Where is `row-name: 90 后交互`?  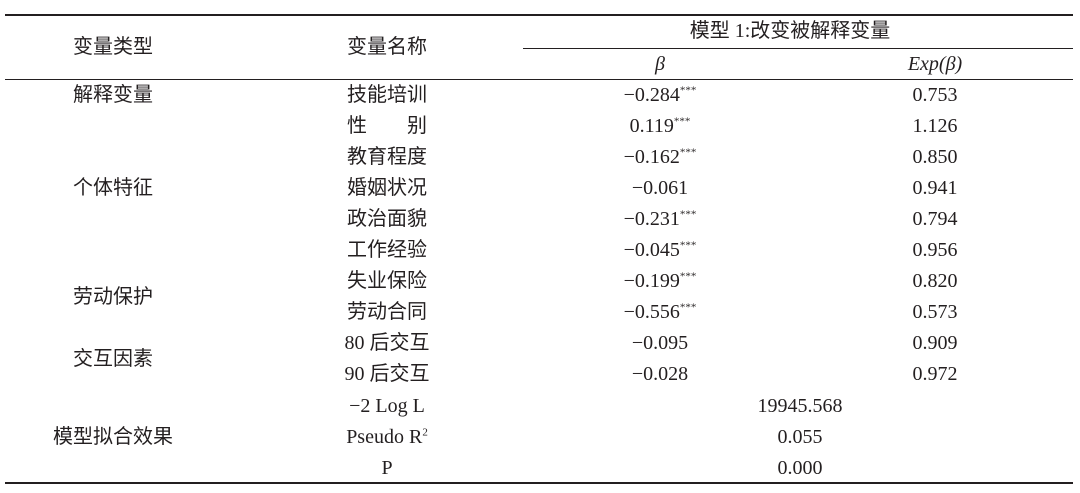 row-name: 90 后交互 is located at coordinates (387, 374).